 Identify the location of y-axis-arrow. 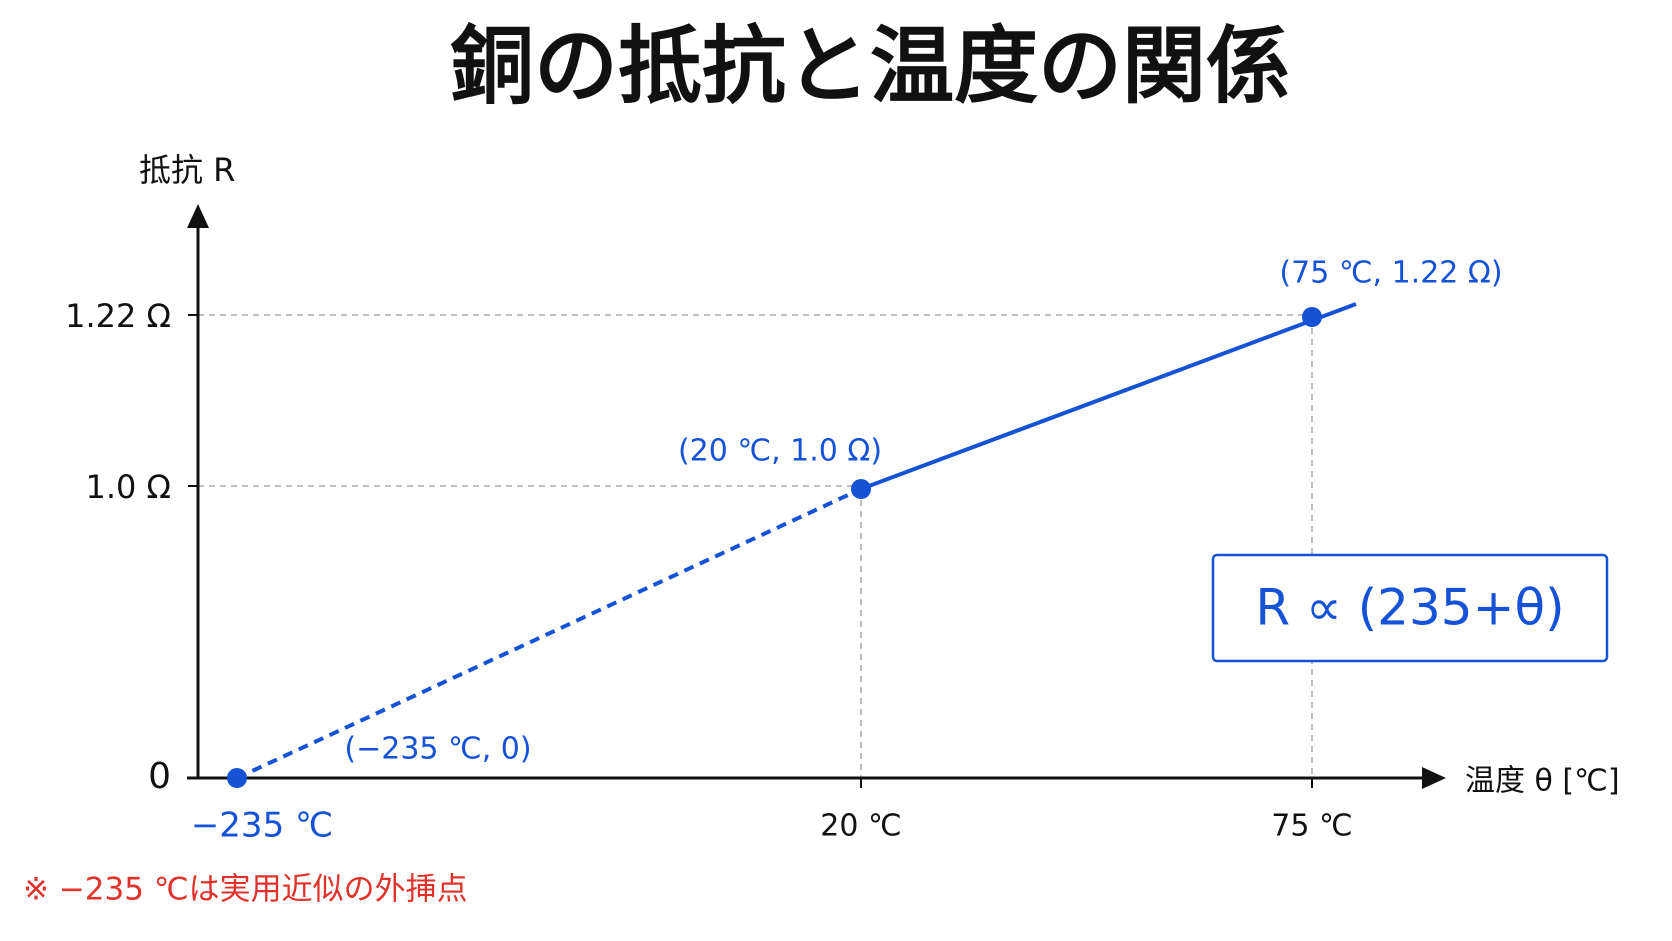
(198, 216).